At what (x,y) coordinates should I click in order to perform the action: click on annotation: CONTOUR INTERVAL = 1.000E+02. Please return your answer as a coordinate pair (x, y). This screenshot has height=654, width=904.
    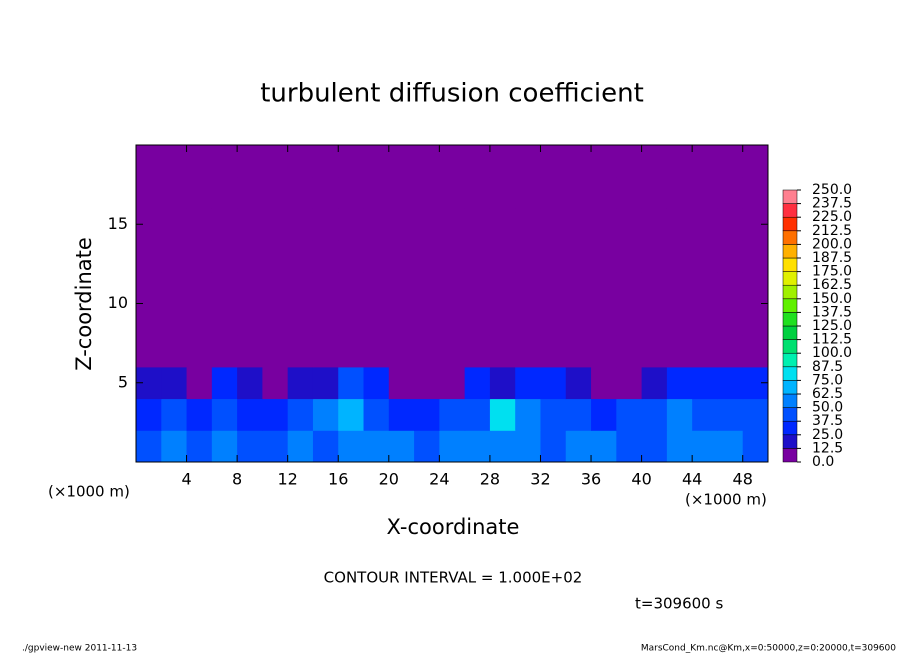
    Looking at the image, I should click on (453, 578).